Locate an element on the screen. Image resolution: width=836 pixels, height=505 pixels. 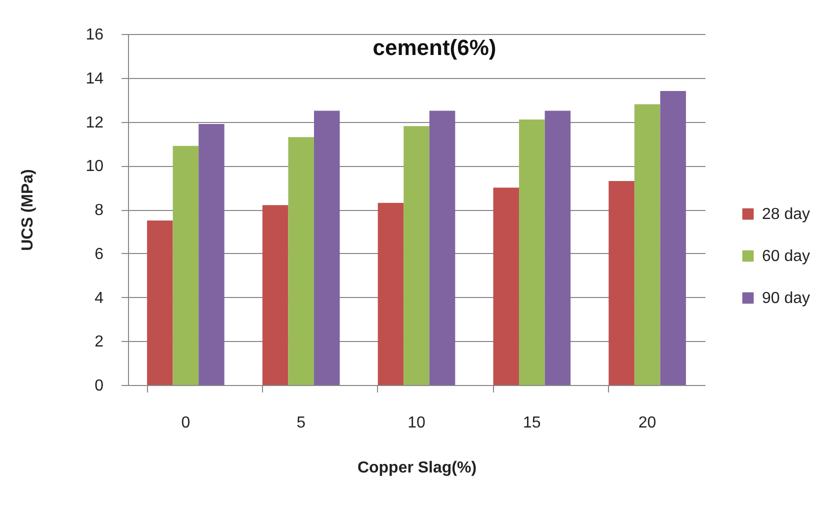
x-tick-label: 20 is located at coordinates (647, 423).